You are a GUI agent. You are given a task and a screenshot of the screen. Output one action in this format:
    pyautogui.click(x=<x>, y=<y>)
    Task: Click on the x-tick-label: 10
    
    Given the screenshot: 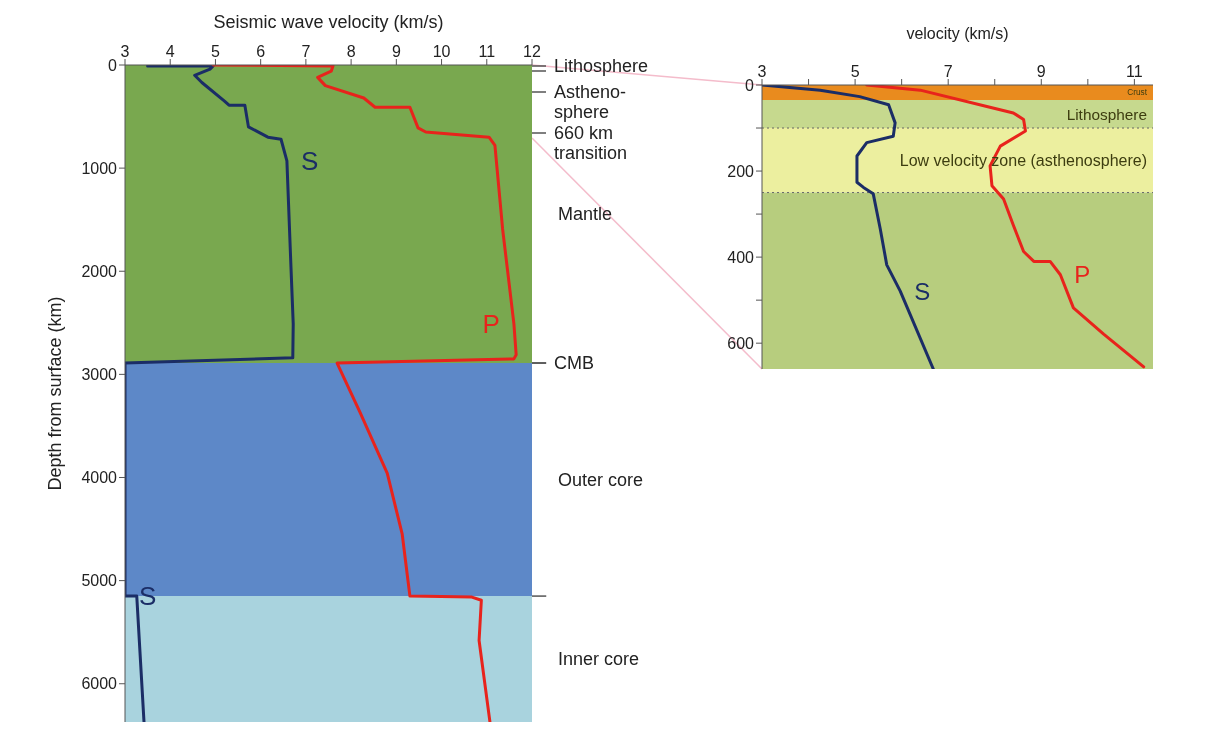 What is the action you would take?
    pyautogui.click(x=441, y=51)
    